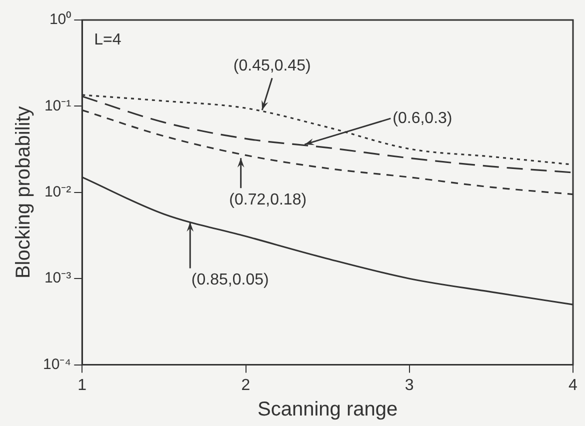 The height and width of the screenshot is (426, 585). I want to click on annotation: (0.85,0.05), so click(230, 280).